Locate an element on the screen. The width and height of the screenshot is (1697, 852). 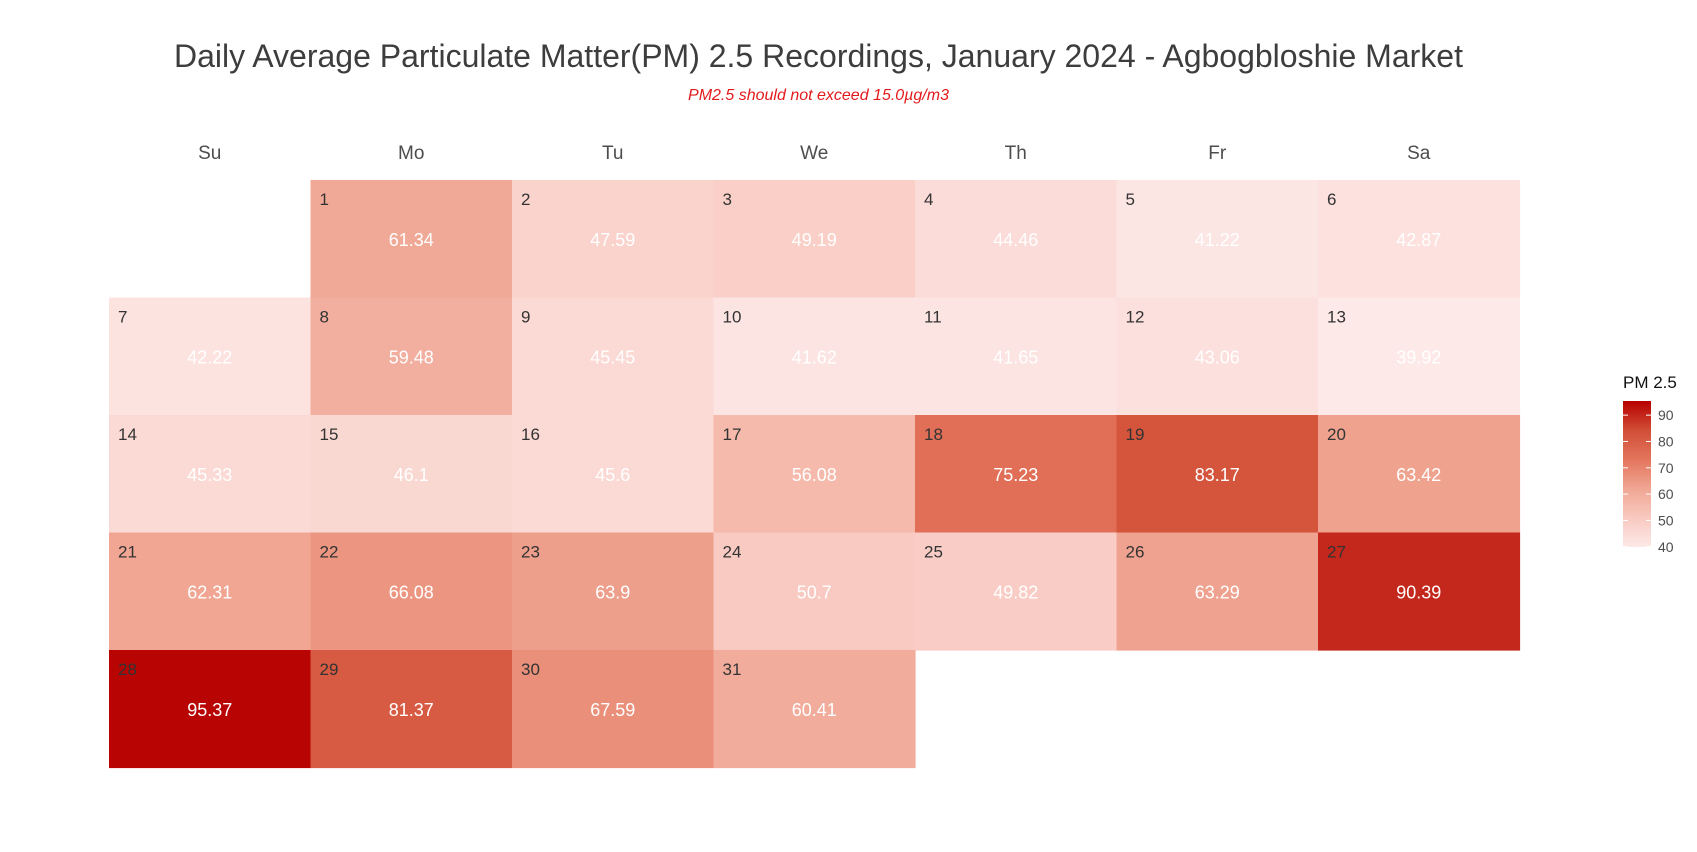
day-number: 7 is located at coordinates (122, 317).